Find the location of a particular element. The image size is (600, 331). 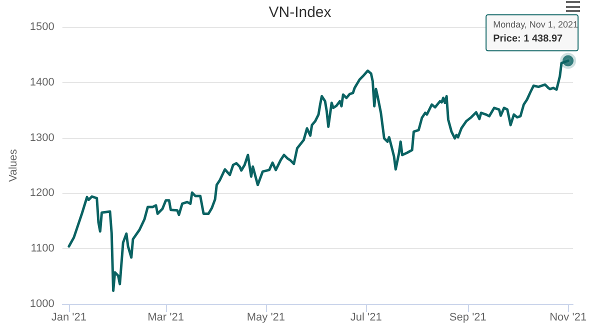

y-tick-label: 1100 is located at coordinates (42, 248).